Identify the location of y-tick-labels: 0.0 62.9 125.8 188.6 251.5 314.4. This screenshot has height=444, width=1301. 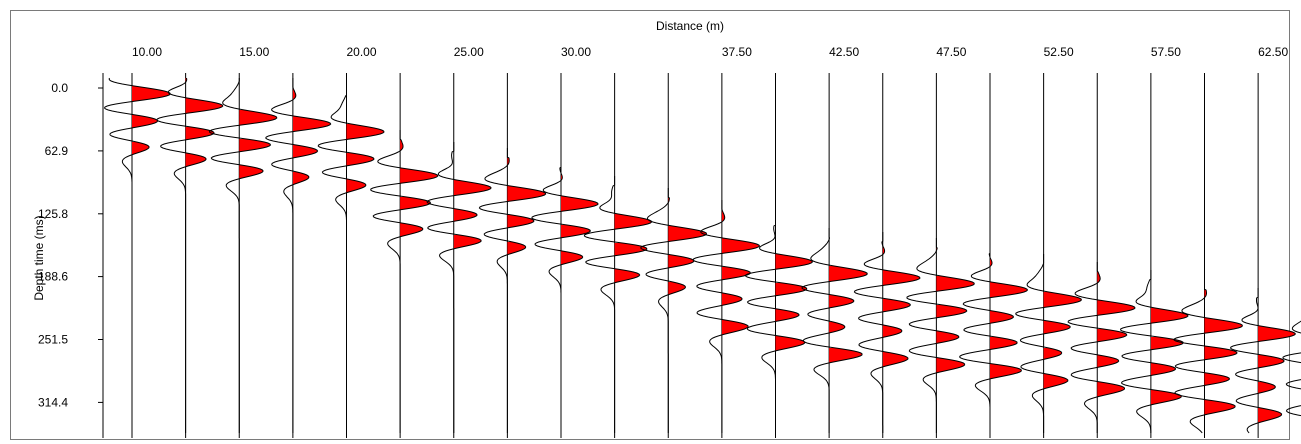
(70, 245).